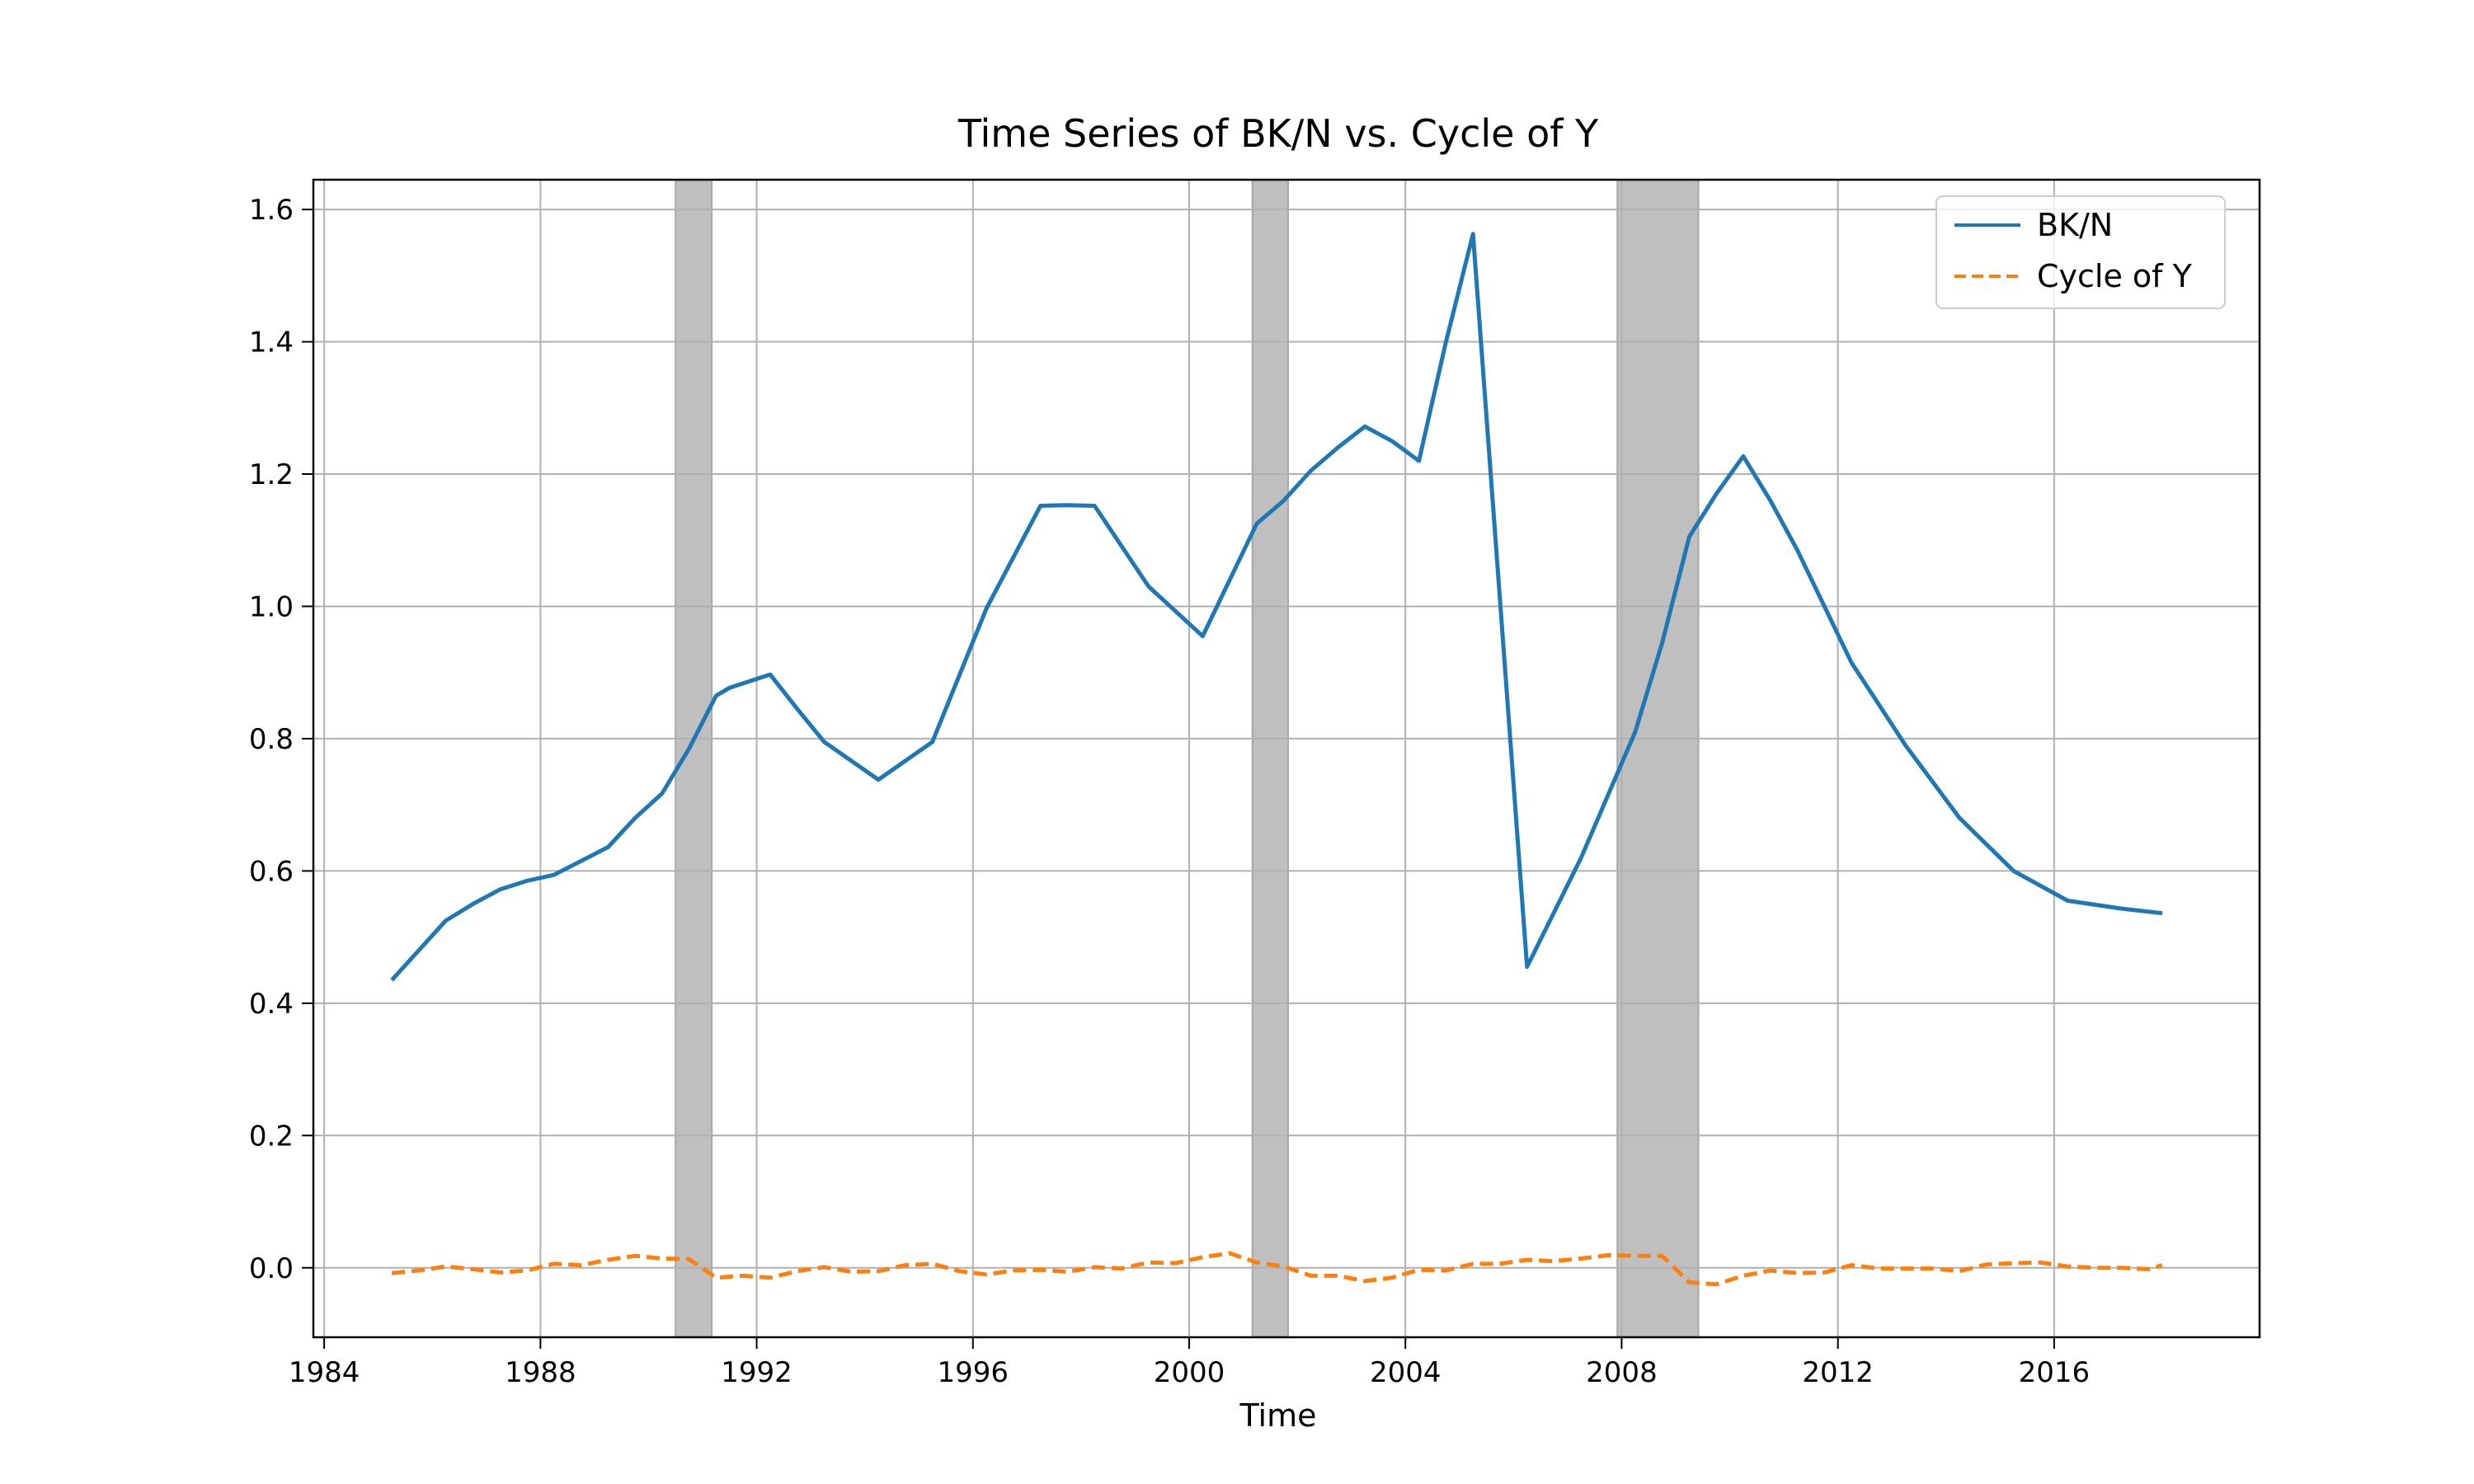 The width and height of the screenshot is (2474, 1484). What do you see at coordinates (271, 606) in the screenshot?
I see `y-tick-label-5: 1.0` at bounding box center [271, 606].